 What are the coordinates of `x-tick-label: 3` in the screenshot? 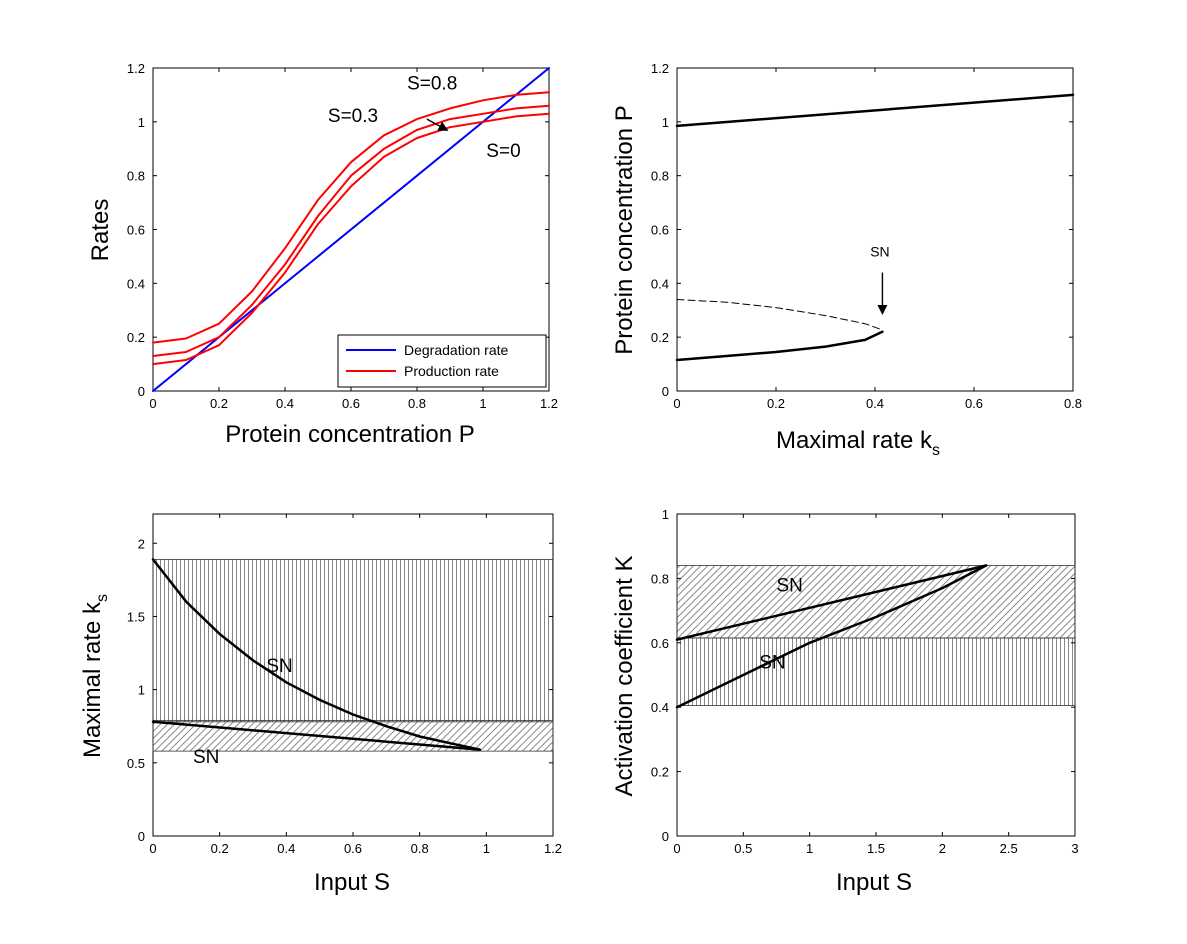 It's located at (1074, 848).